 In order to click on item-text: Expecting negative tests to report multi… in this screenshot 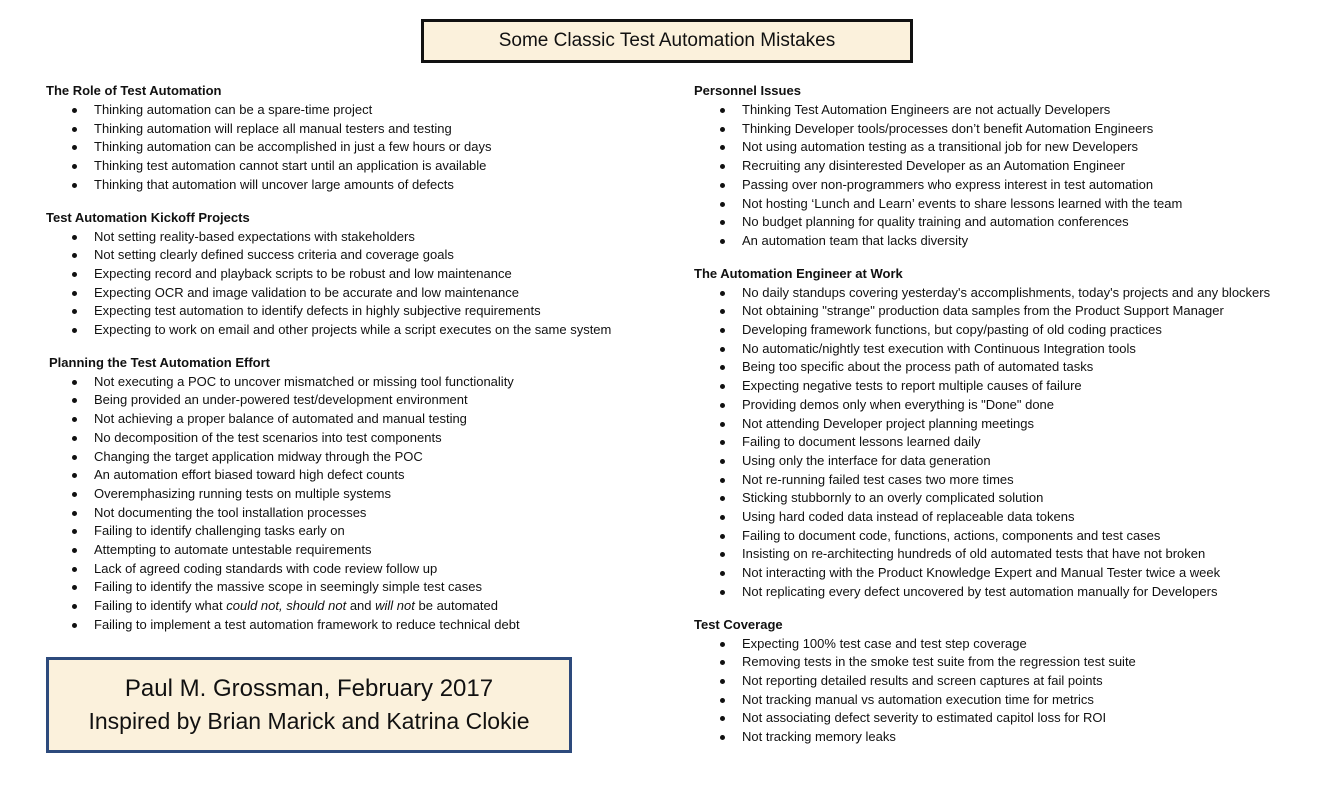, I will do `click(912, 386)`.